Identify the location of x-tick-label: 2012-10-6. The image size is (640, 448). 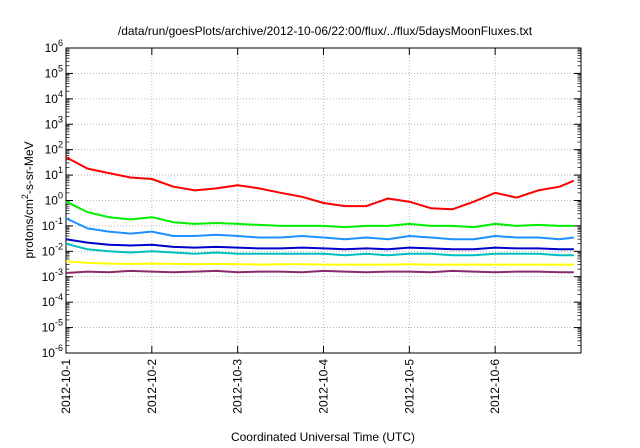
(495, 386).